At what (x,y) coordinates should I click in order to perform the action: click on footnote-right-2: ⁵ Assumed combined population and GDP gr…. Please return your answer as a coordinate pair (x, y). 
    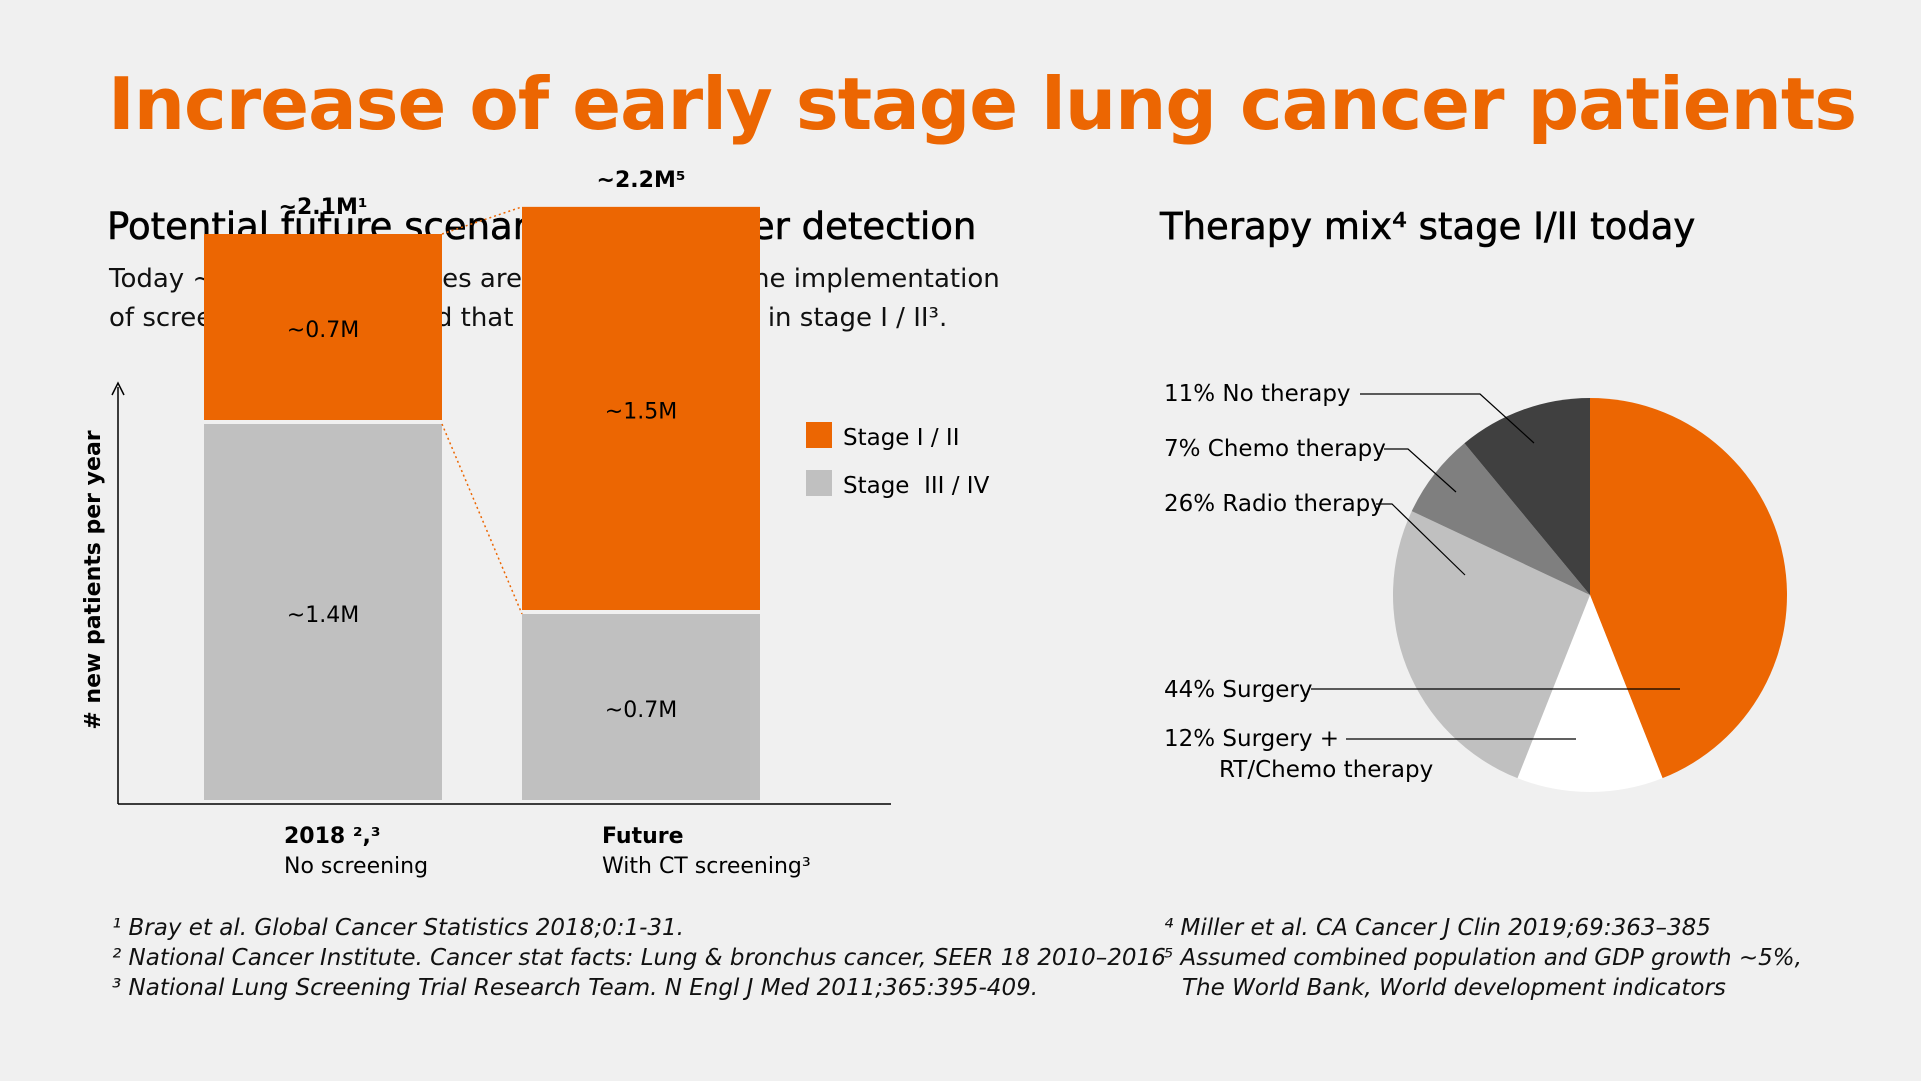
    Looking at the image, I should click on (1483, 958).